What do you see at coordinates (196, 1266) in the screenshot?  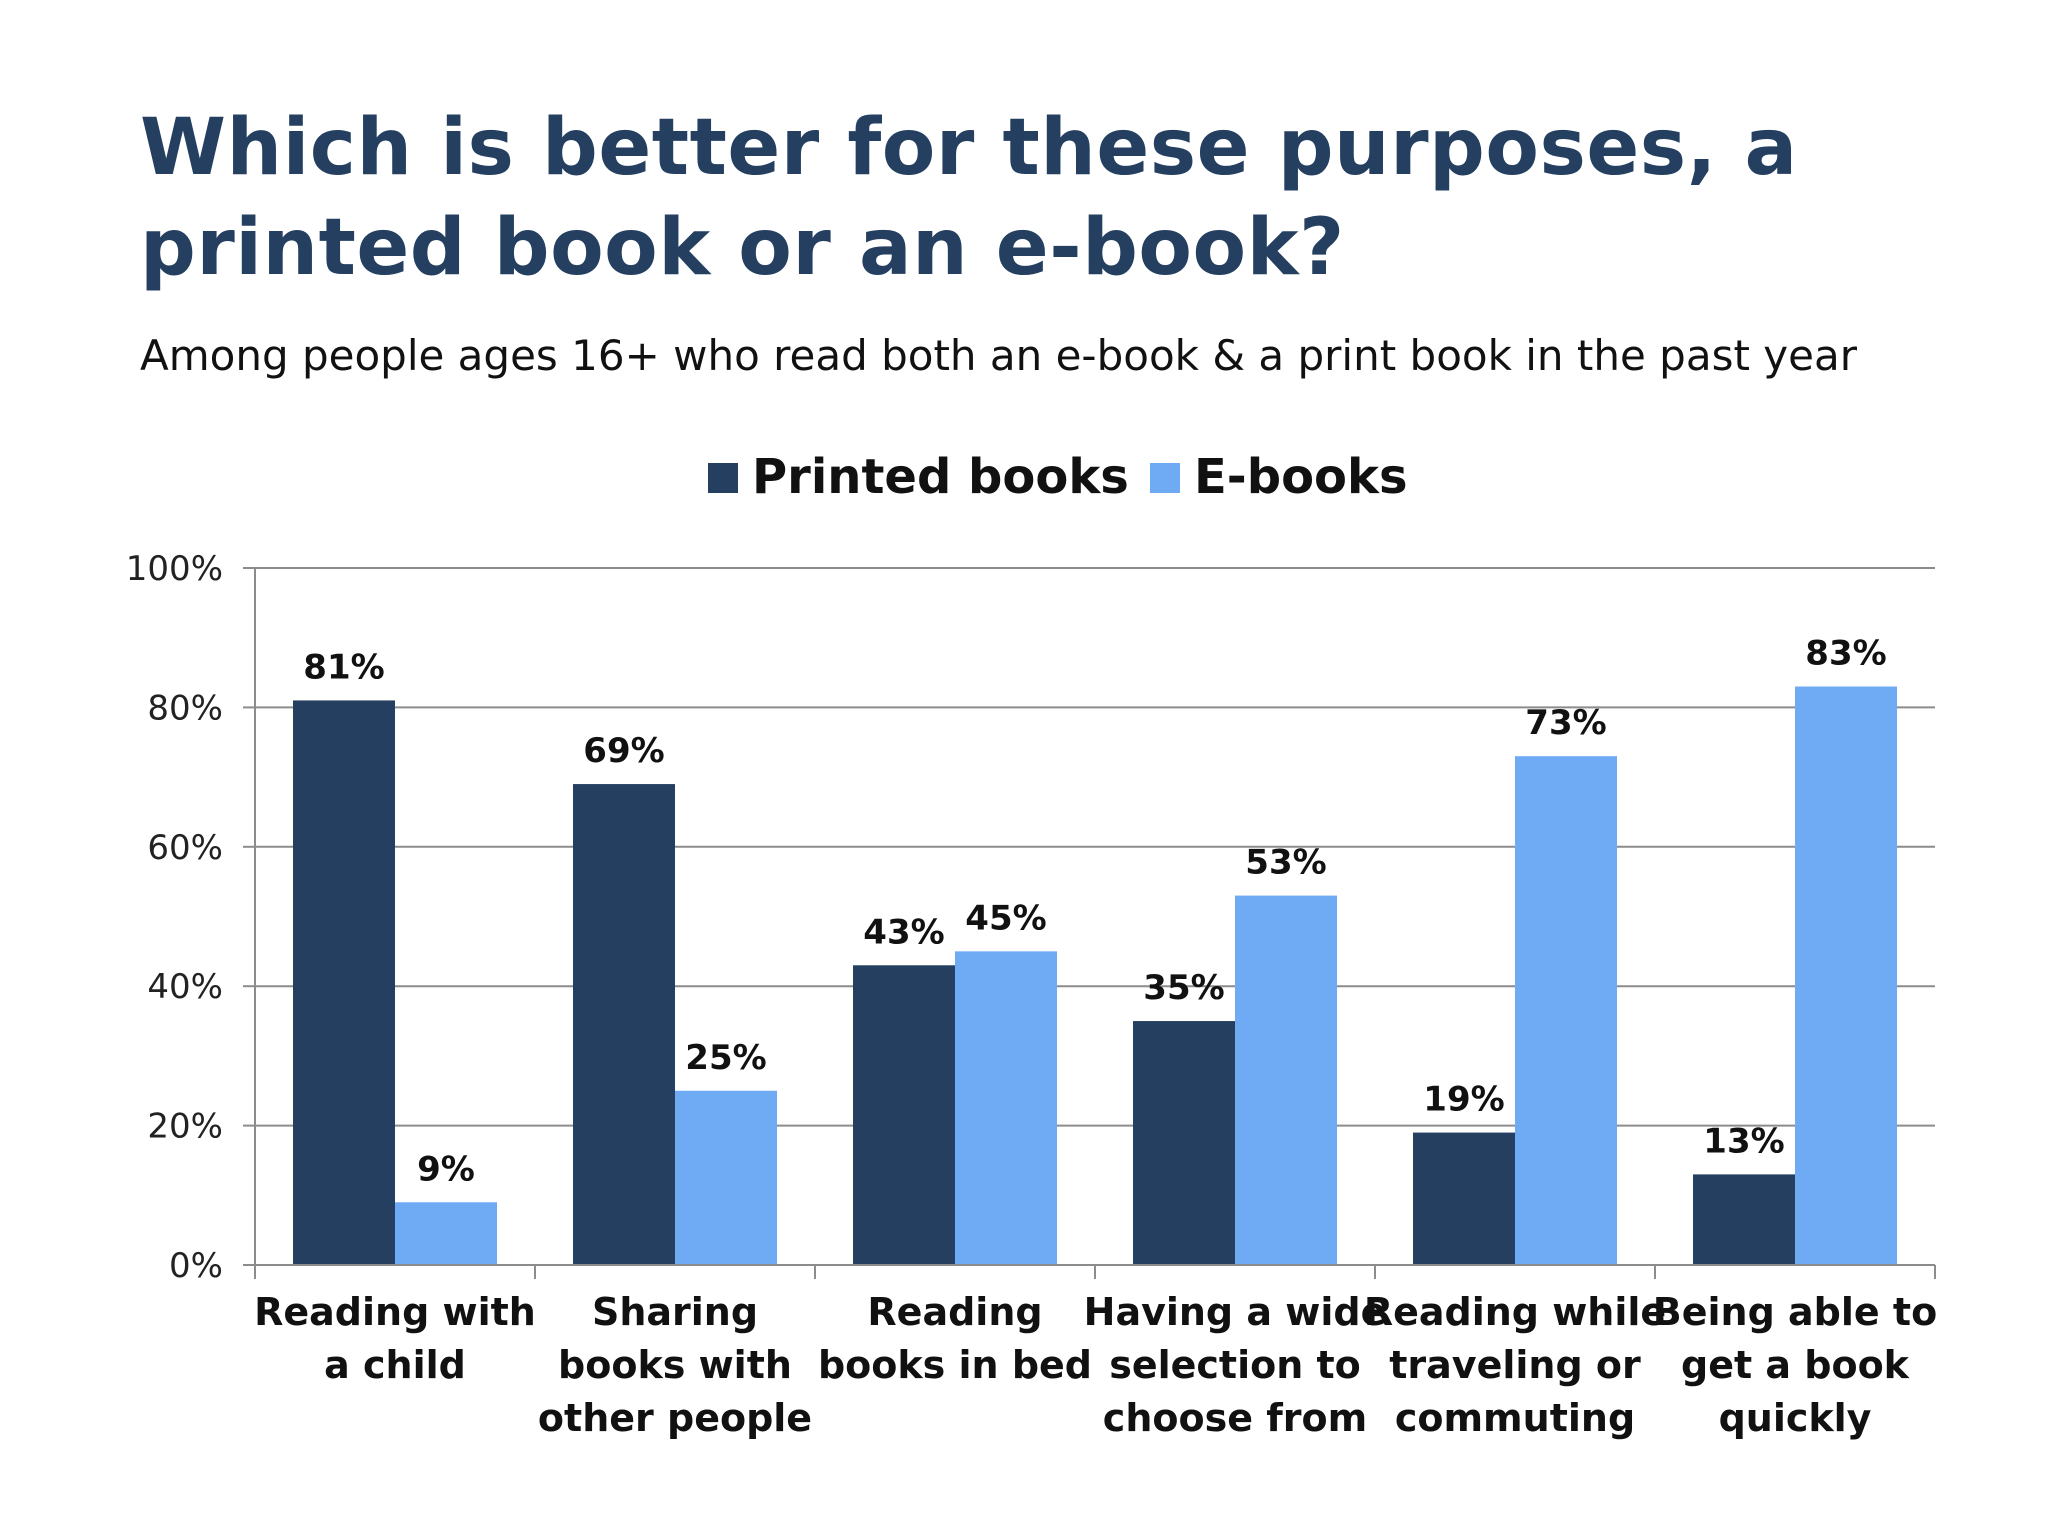 I see `y-tick-label: 0%` at bounding box center [196, 1266].